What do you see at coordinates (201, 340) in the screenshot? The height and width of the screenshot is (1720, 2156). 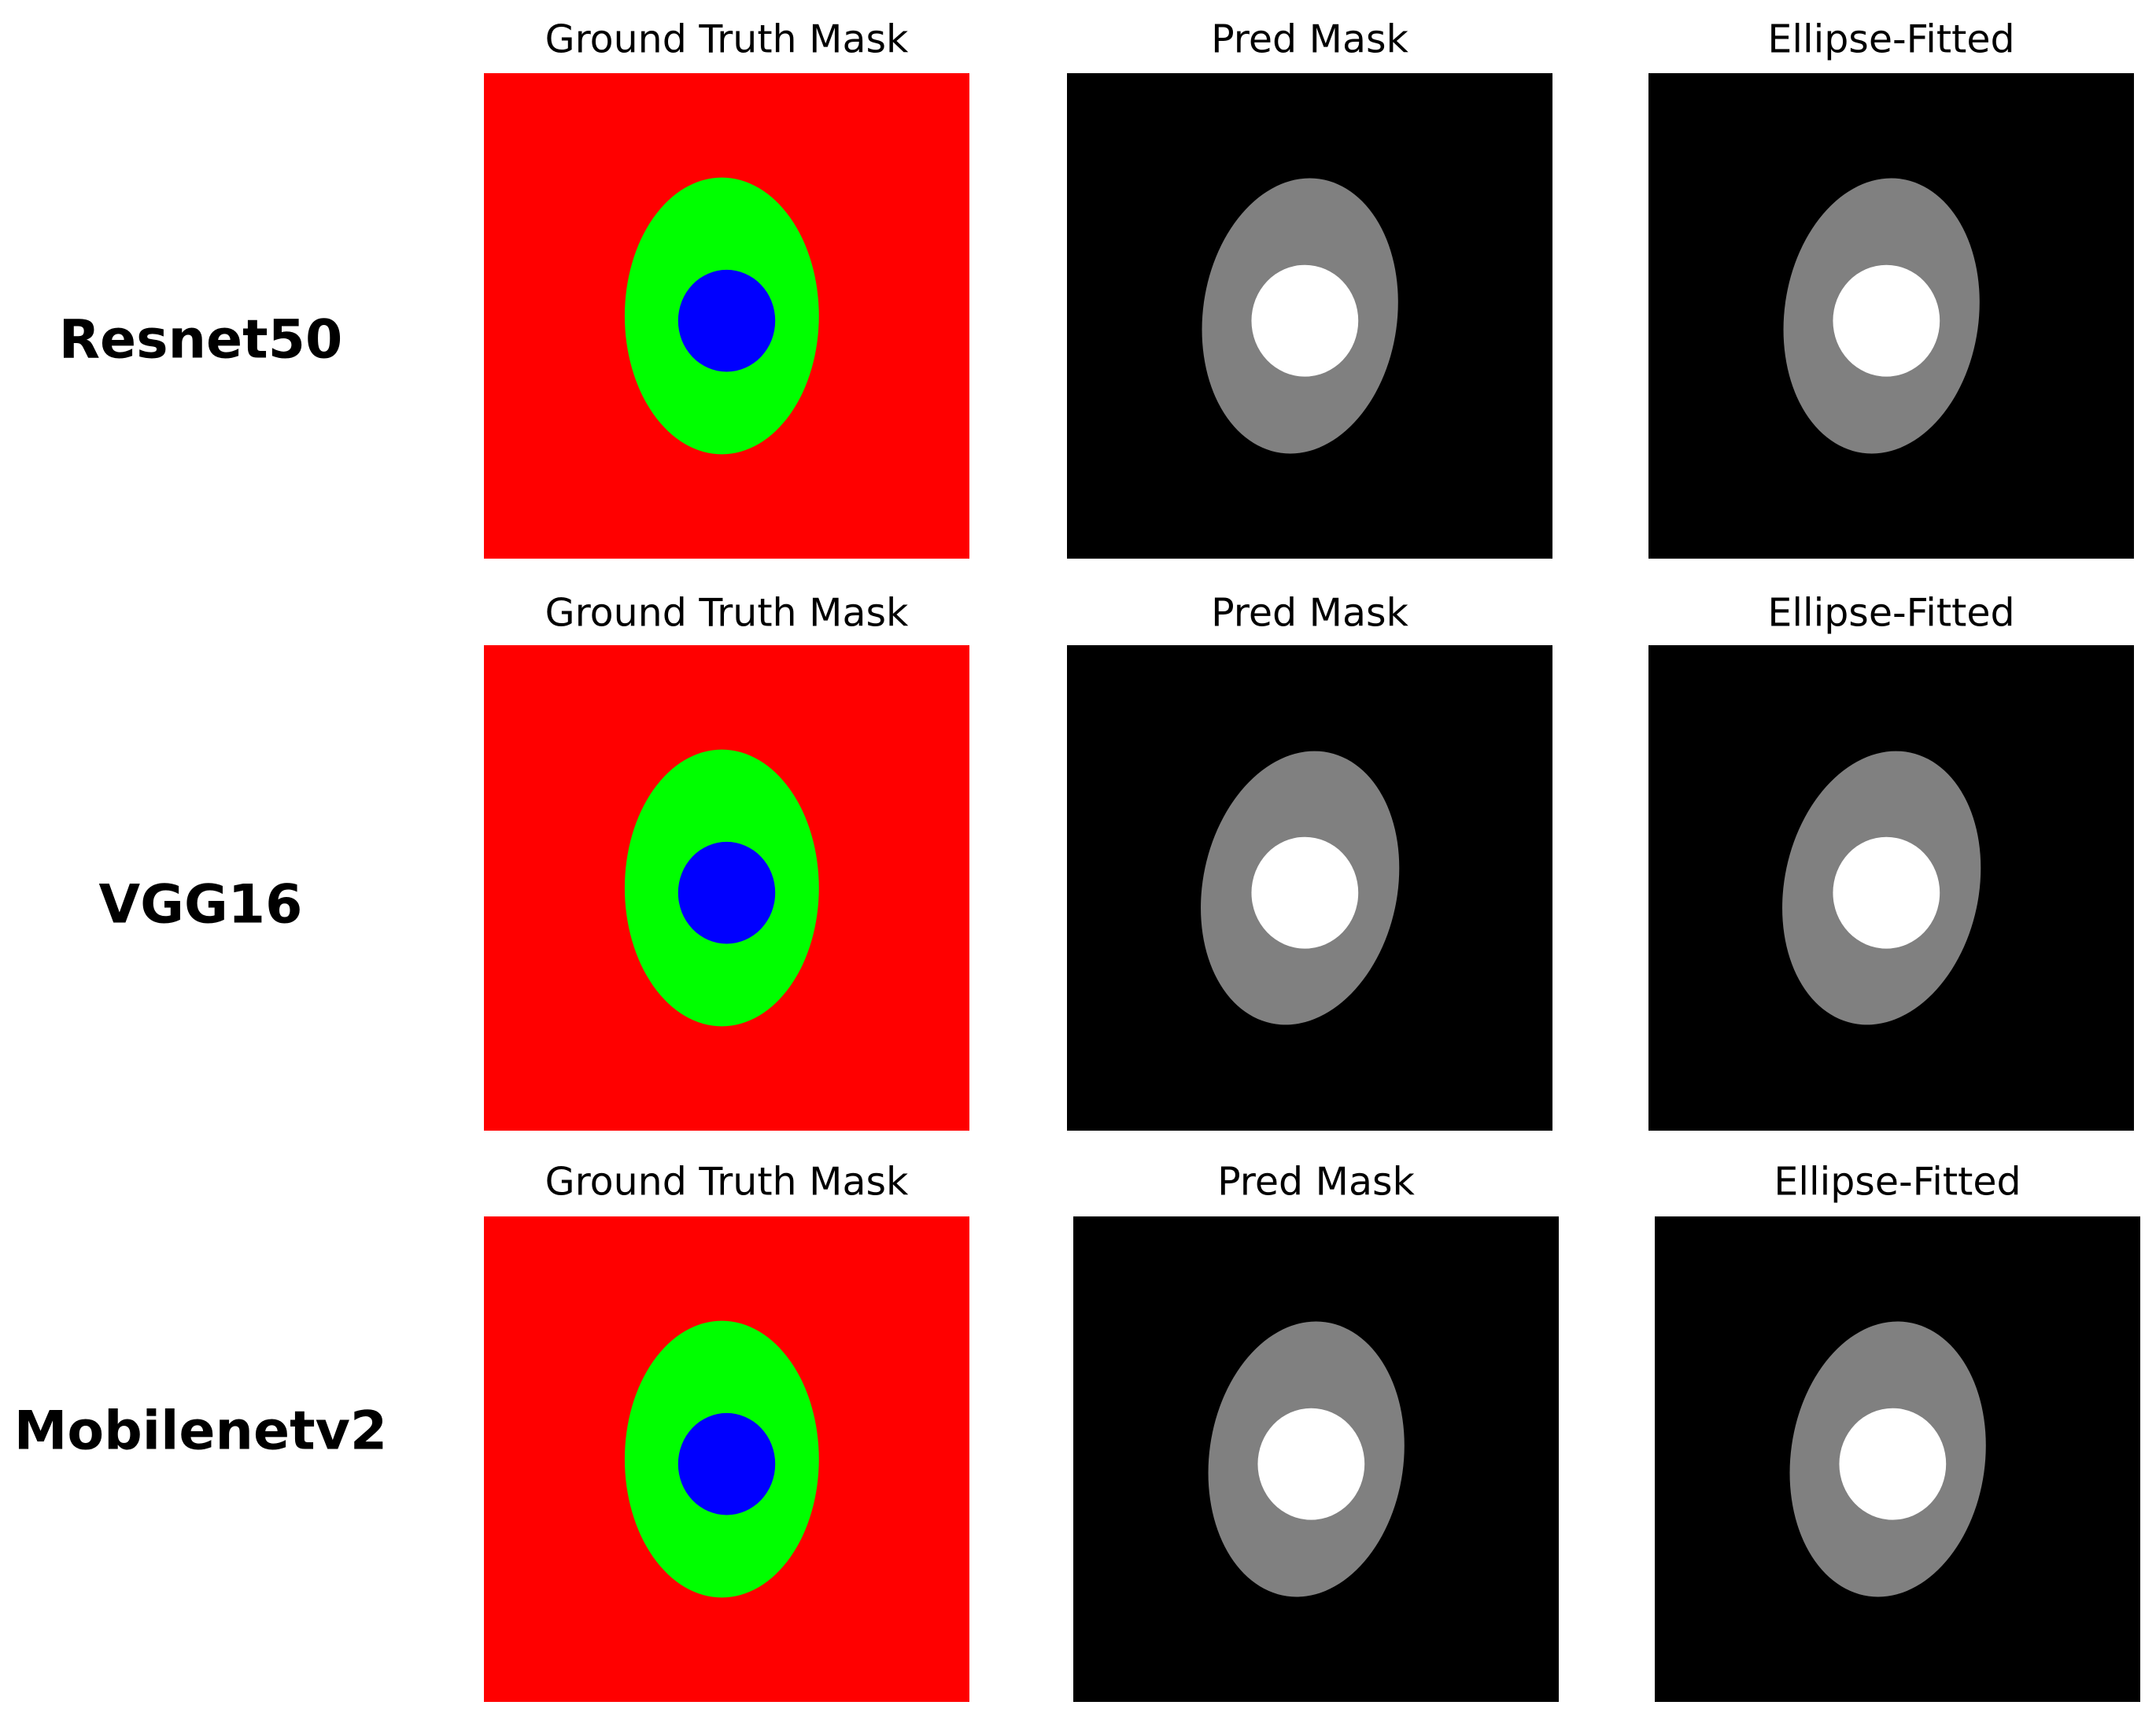 I see `row-label: Resnet50` at bounding box center [201, 340].